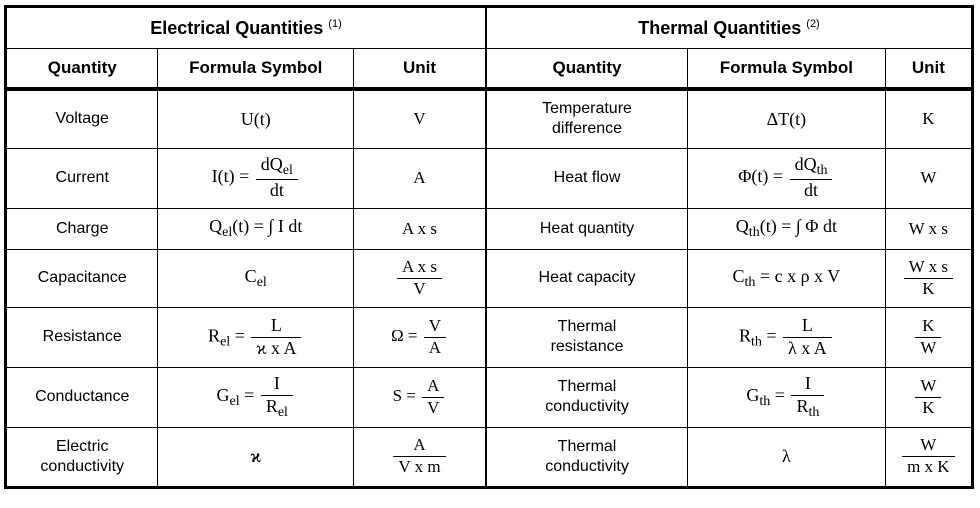 The image size is (980, 508). I want to click on voltage-unit-cell: V, so click(420, 118).